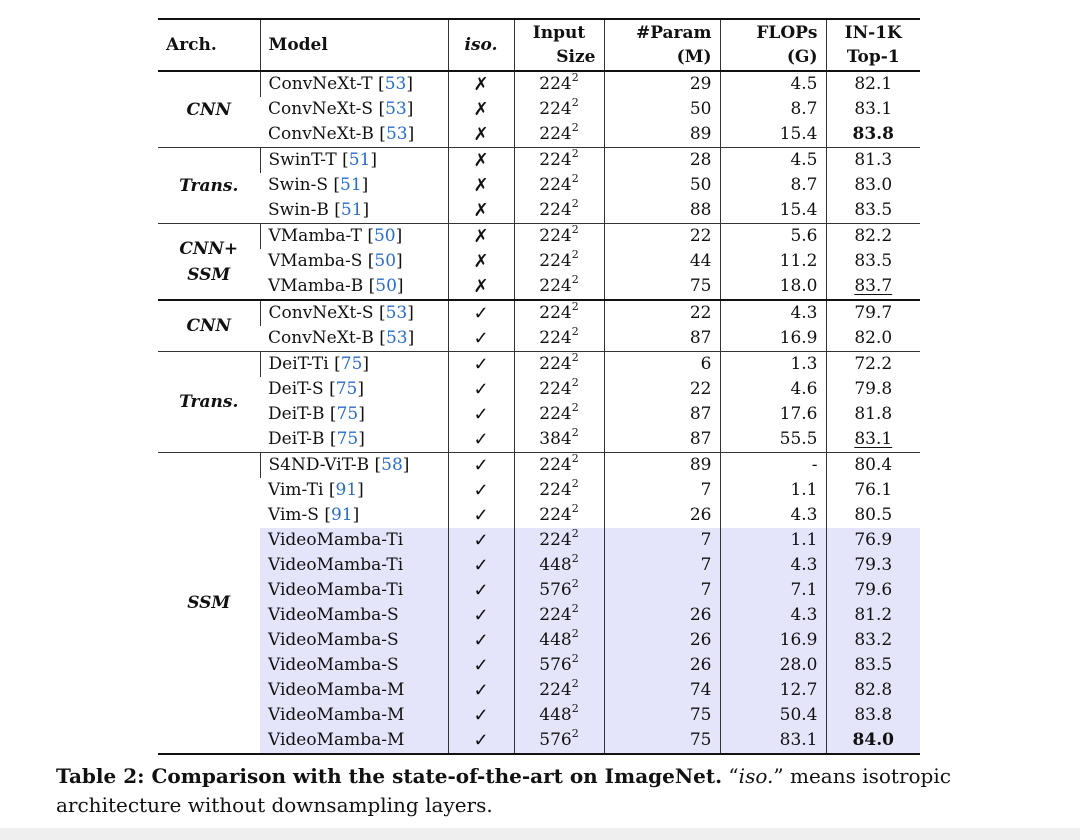 This screenshot has width=1080, height=840. What do you see at coordinates (209, 603) in the screenshot?
I see `arch-label: SSM` at bounding box center [209, 603].